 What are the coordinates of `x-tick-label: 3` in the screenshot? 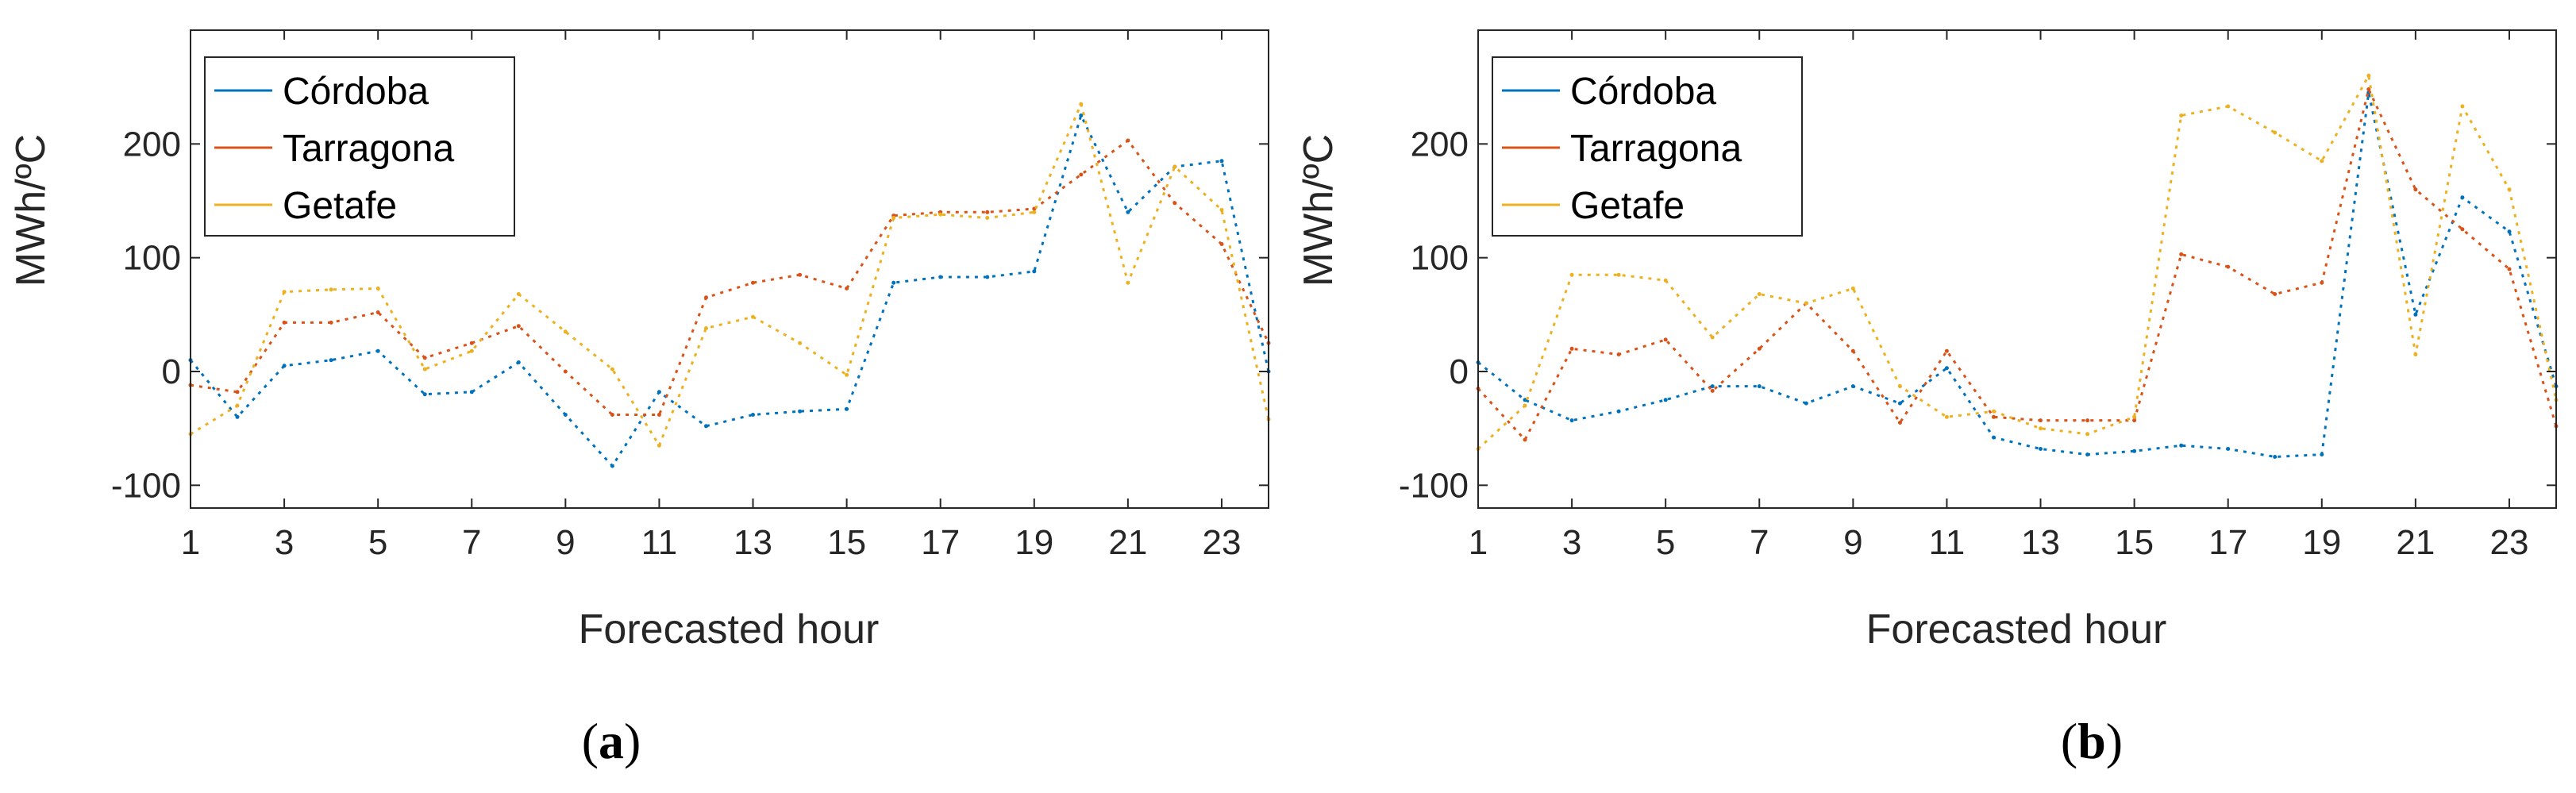 It's located at (1571, 542).